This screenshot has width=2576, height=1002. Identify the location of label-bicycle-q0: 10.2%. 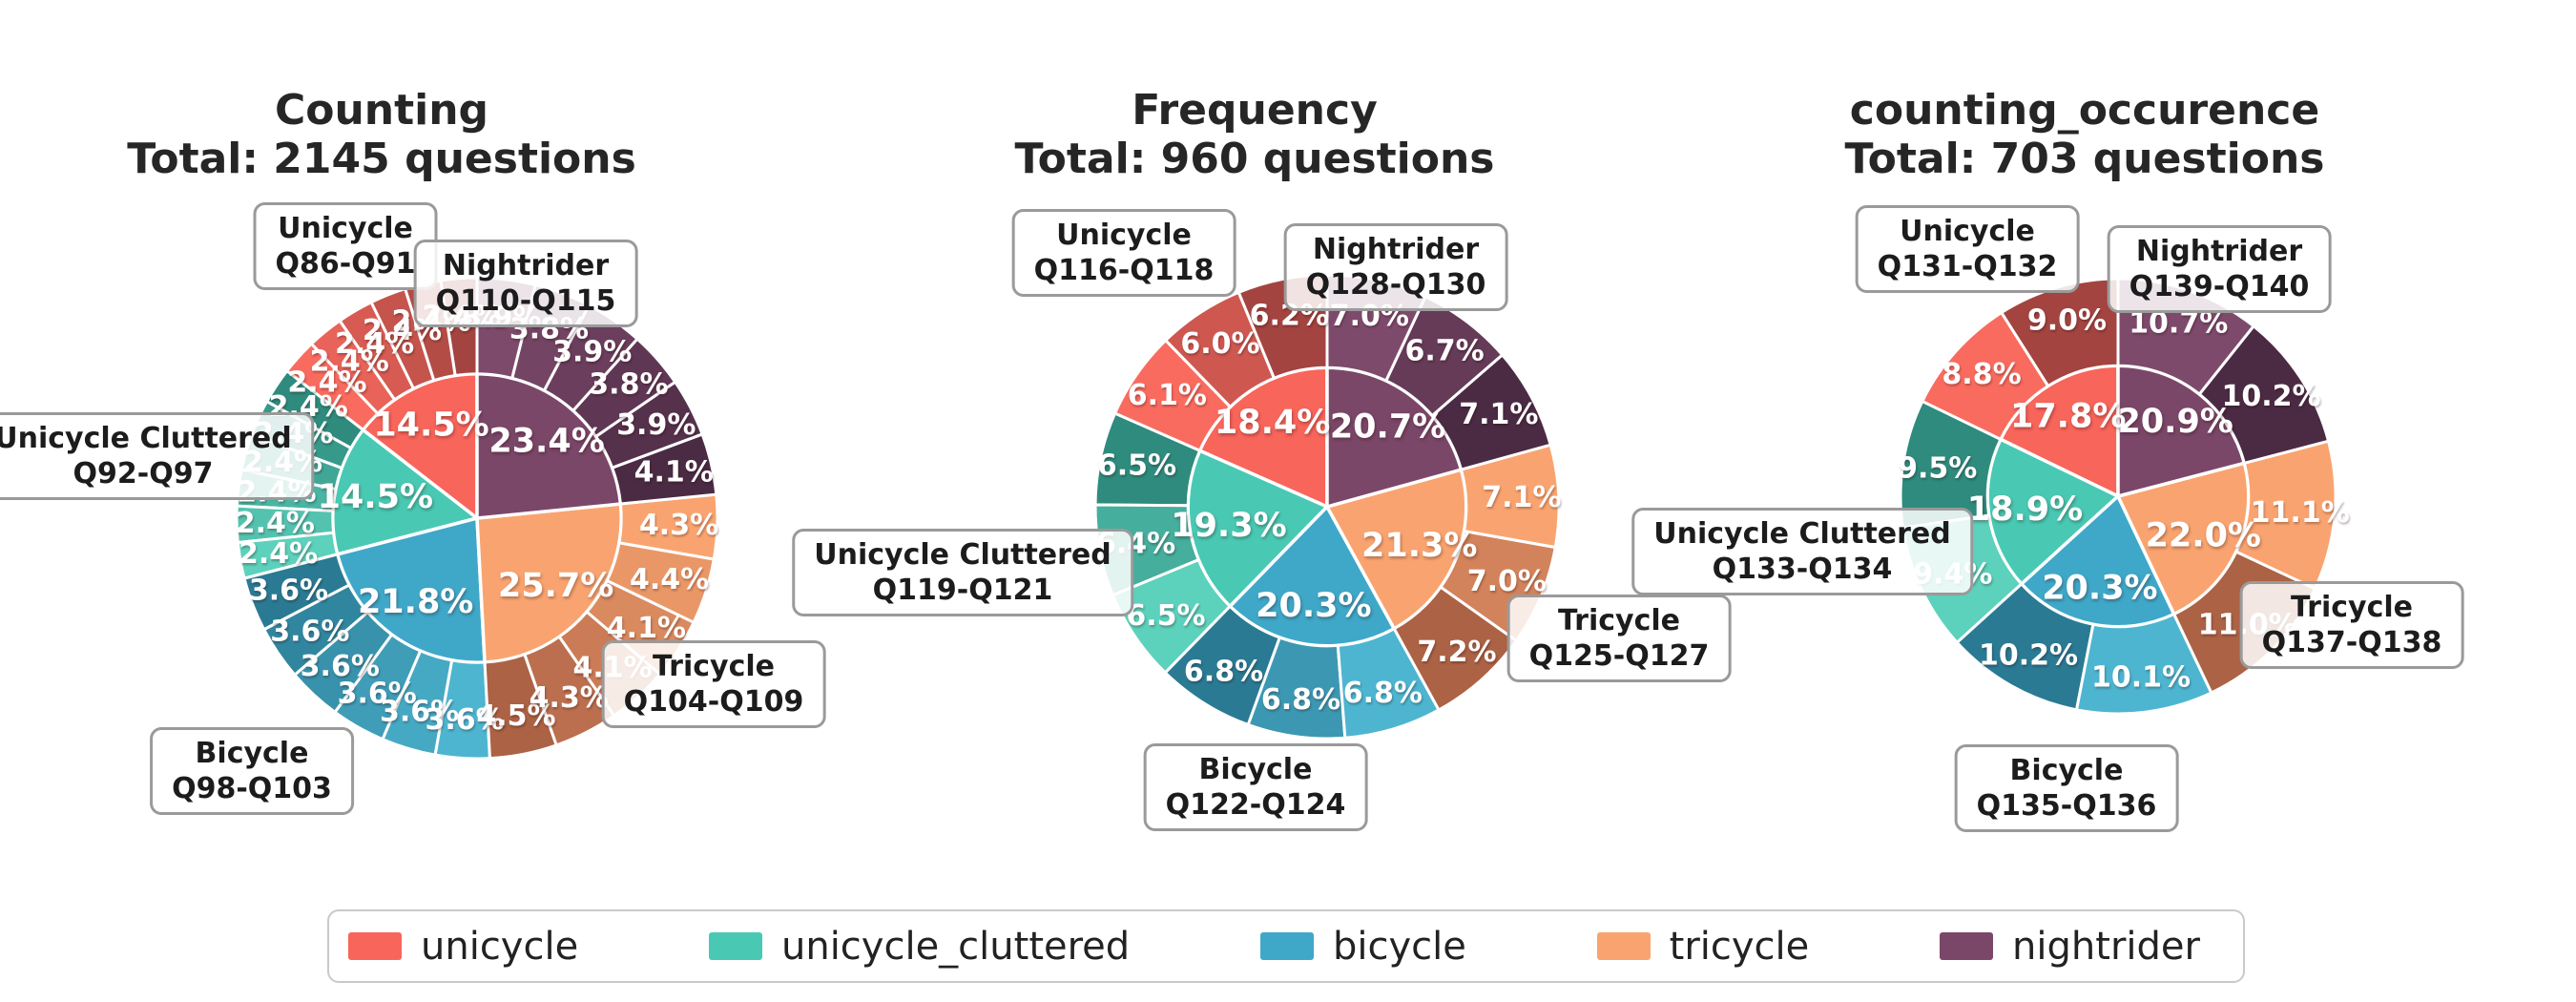
(2028, 655).